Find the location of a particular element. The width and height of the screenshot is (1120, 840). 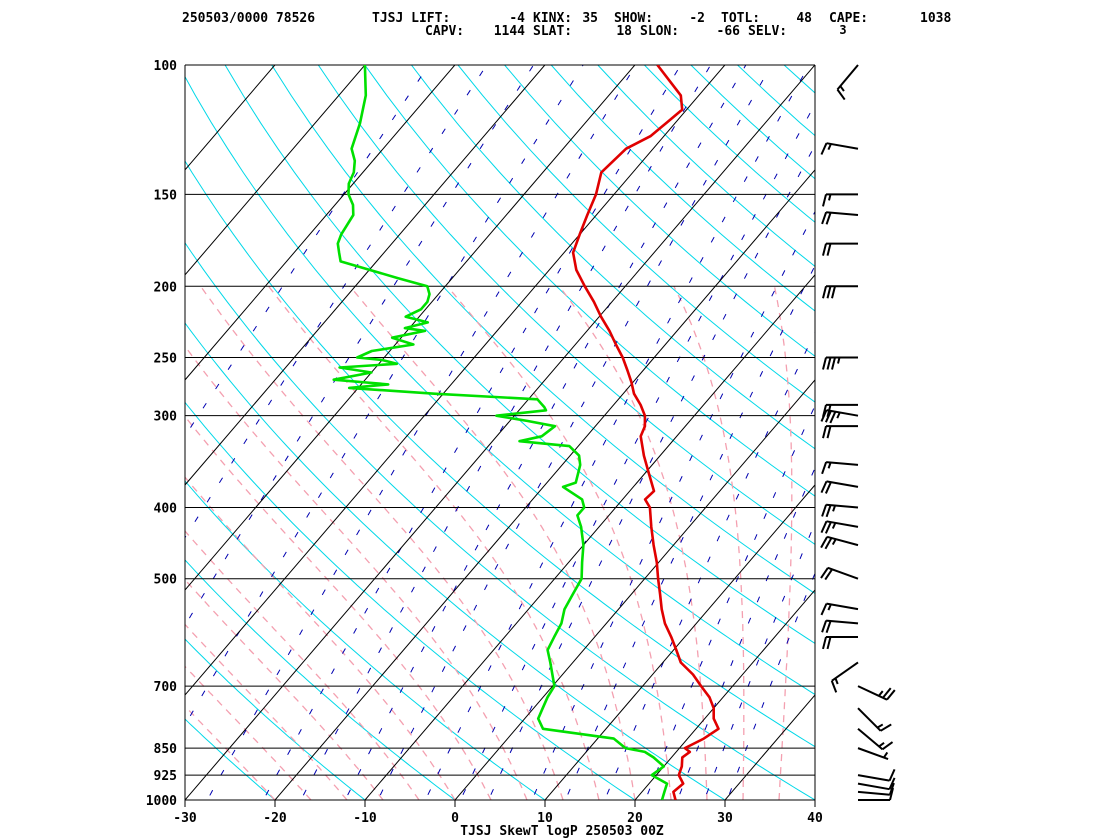

pressure-tick-label: 250 is located at coordinates (166, 358).